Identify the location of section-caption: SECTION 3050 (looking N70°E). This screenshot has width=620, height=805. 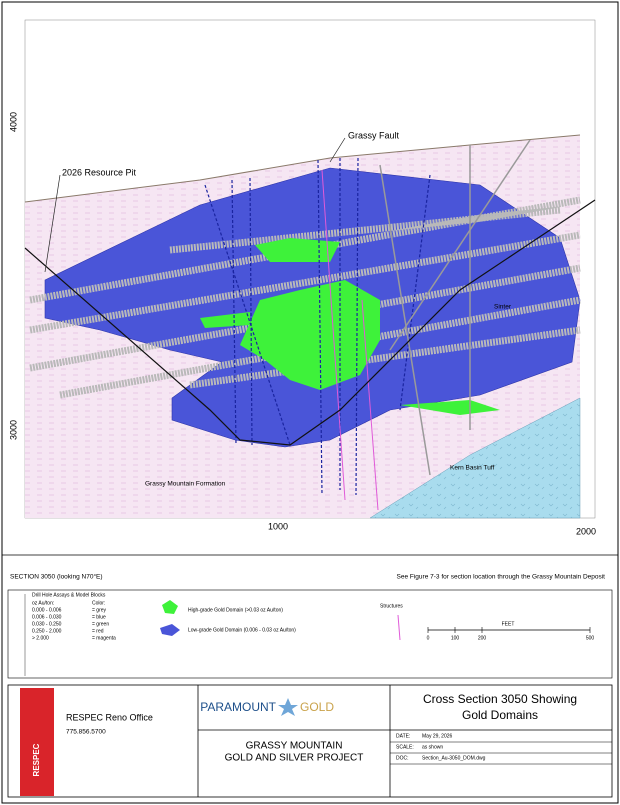
(56, 577).